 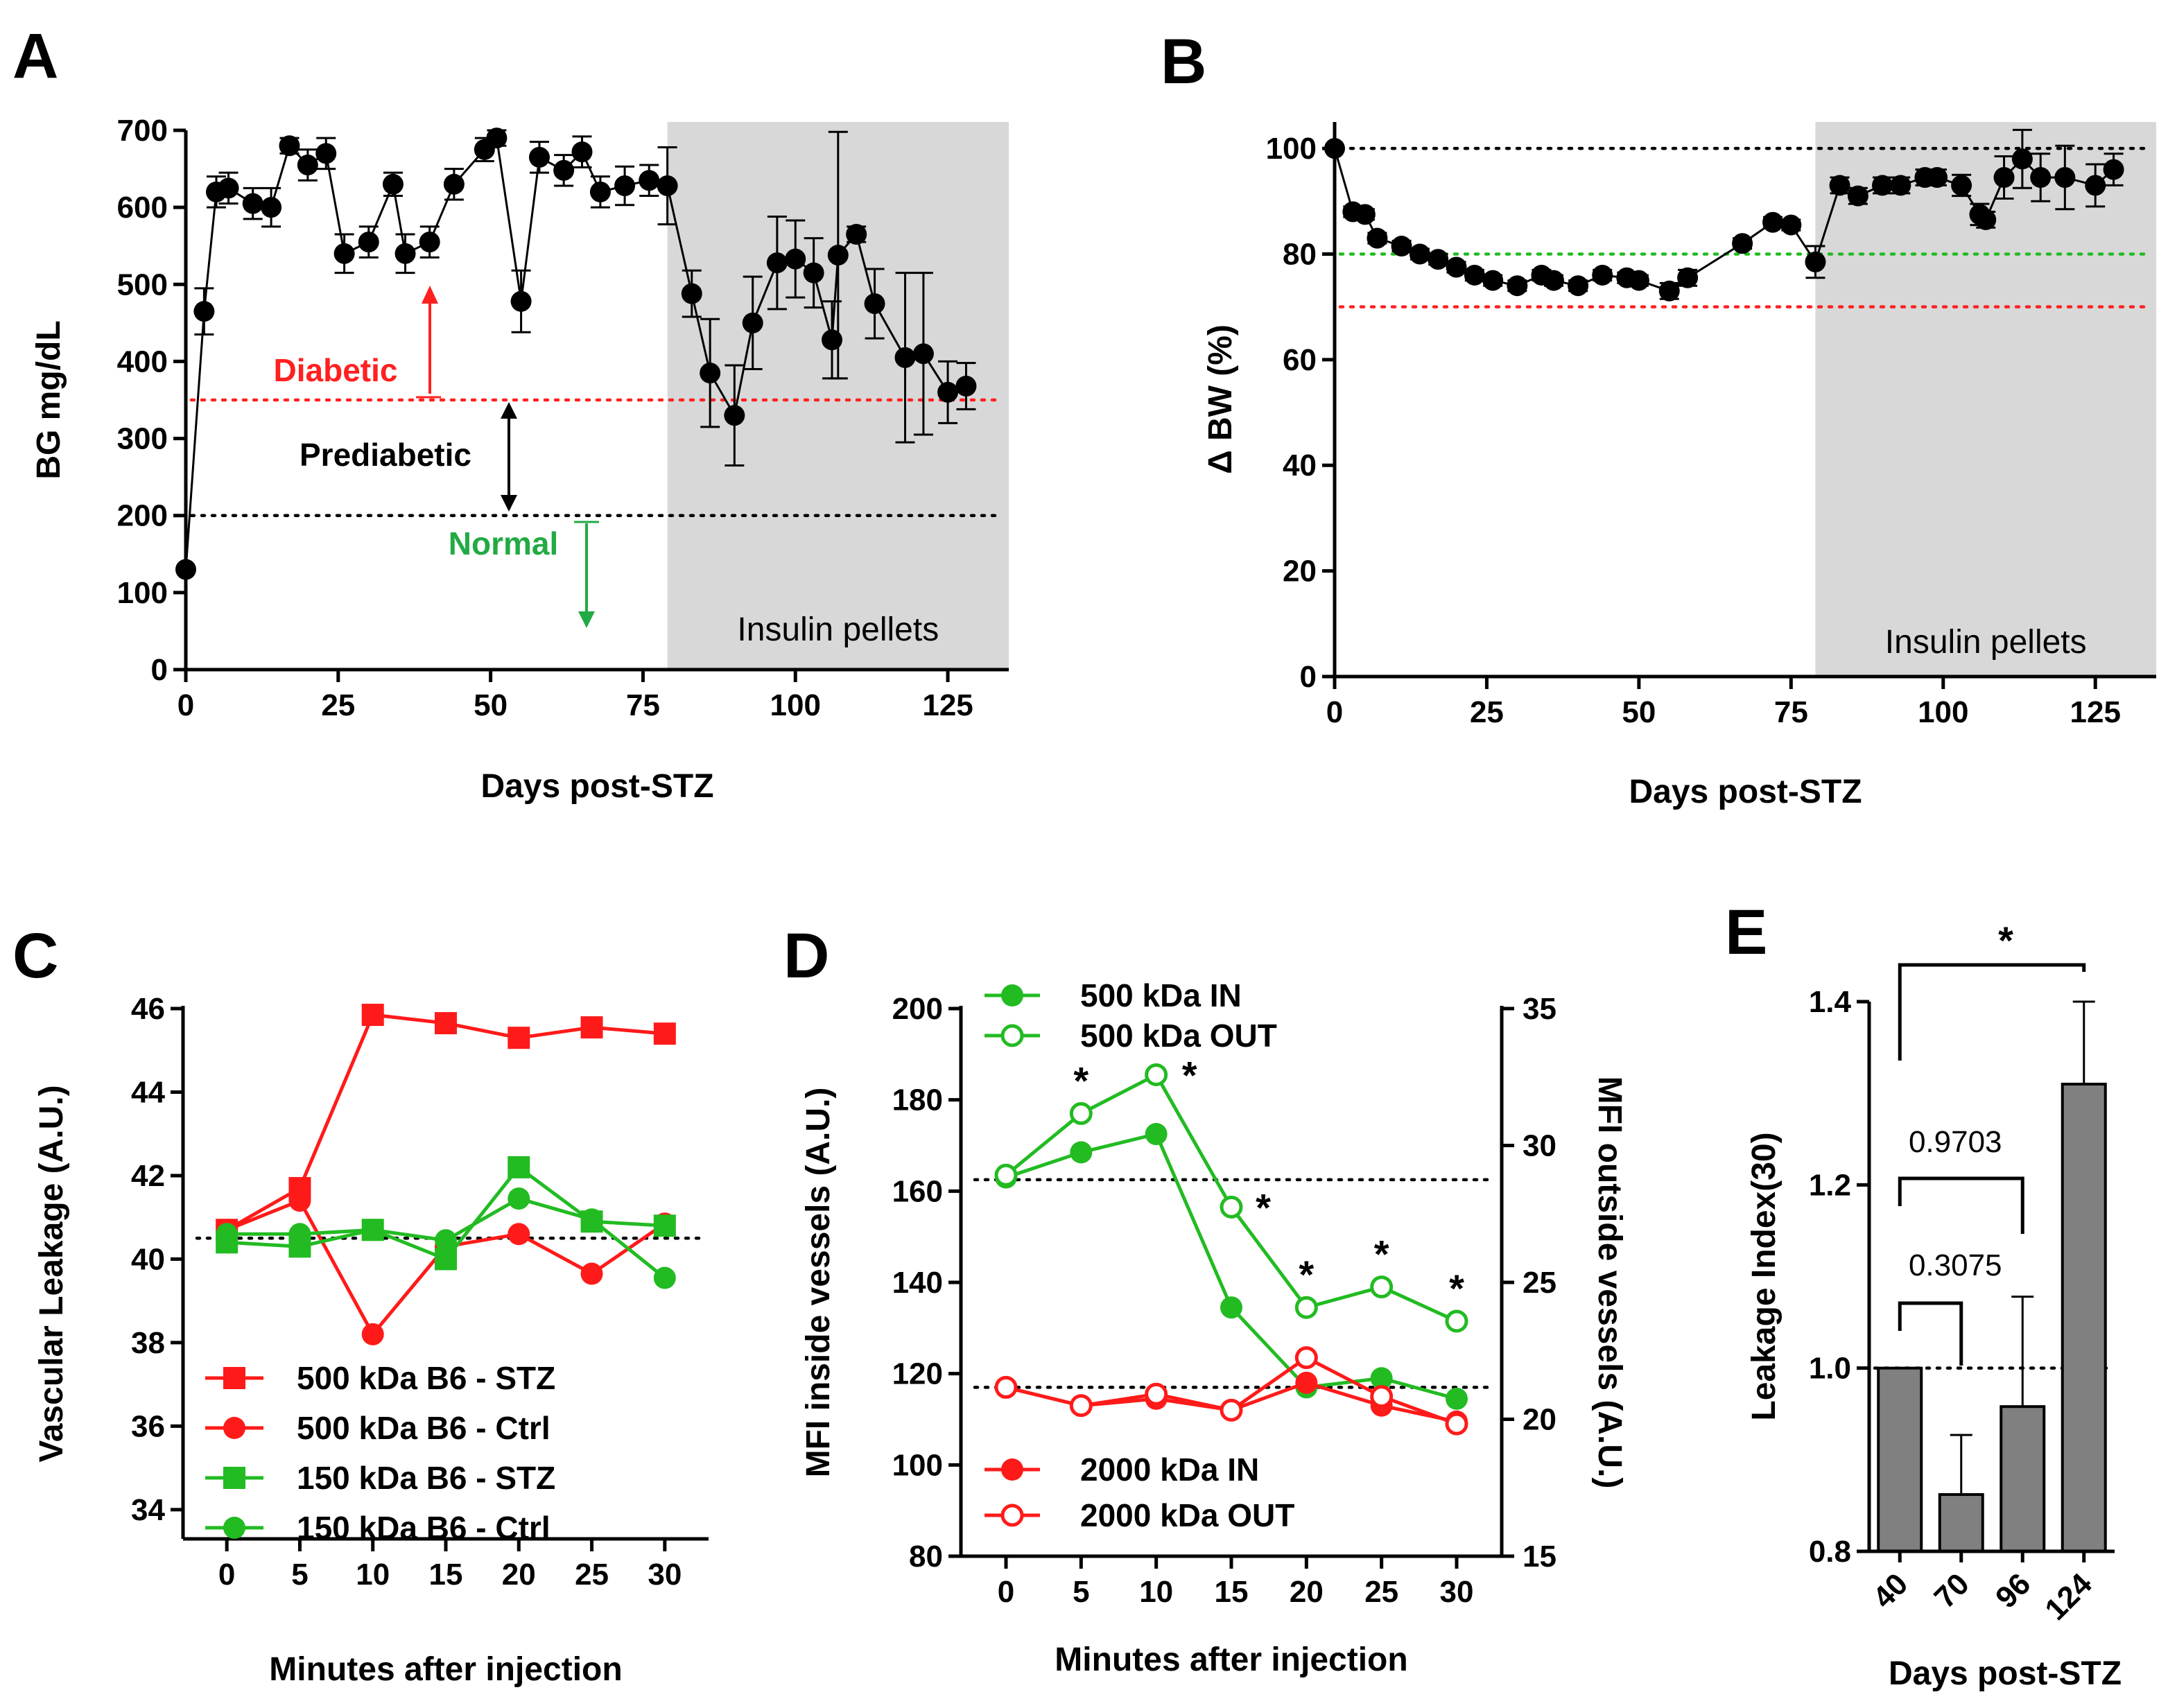 What do you see at coordinates (1830, 1002) in the screenshot?
I see `y-tick-label: 1.4` at bounding box center [1830, 1002].